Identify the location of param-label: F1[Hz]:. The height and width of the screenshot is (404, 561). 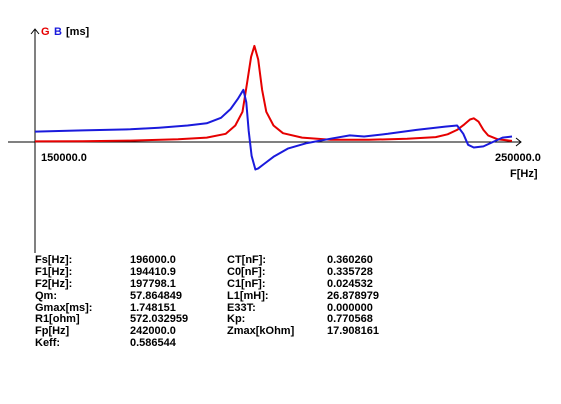
(54, 271).